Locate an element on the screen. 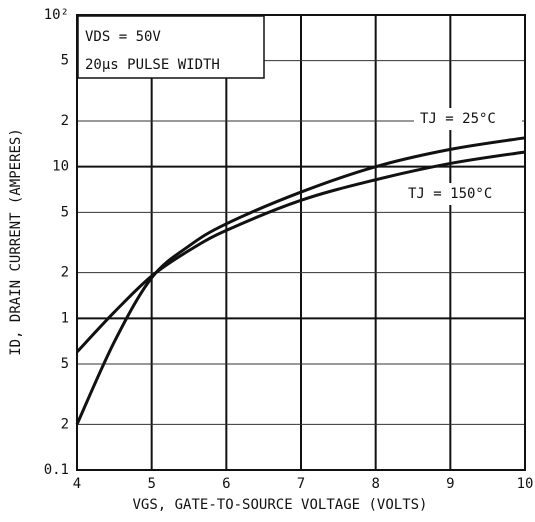 This screenshot has width=535, height=522. x-tick-label: 9 is located at coordinates (450, 484).